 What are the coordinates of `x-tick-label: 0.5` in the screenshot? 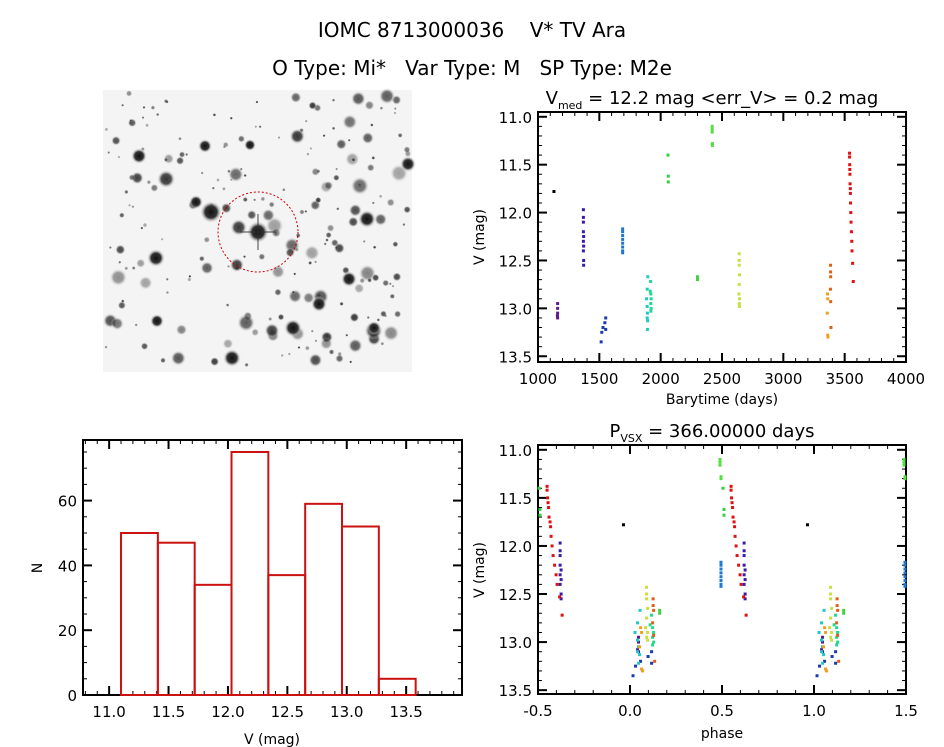 It's located at (722, 711).